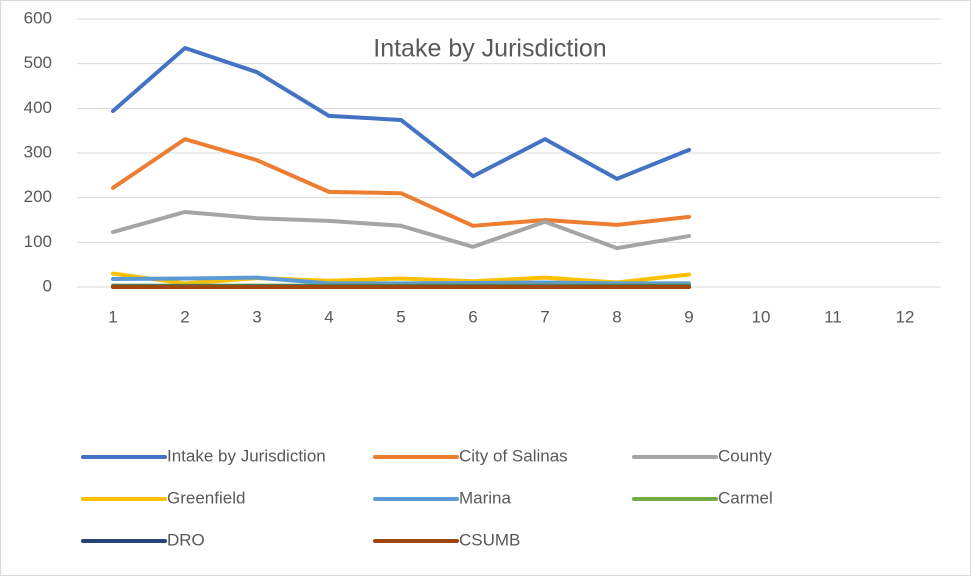  Describe the element at coordinates (485, 497) in the screenshot. I see `legend-label: Marina` at that location.